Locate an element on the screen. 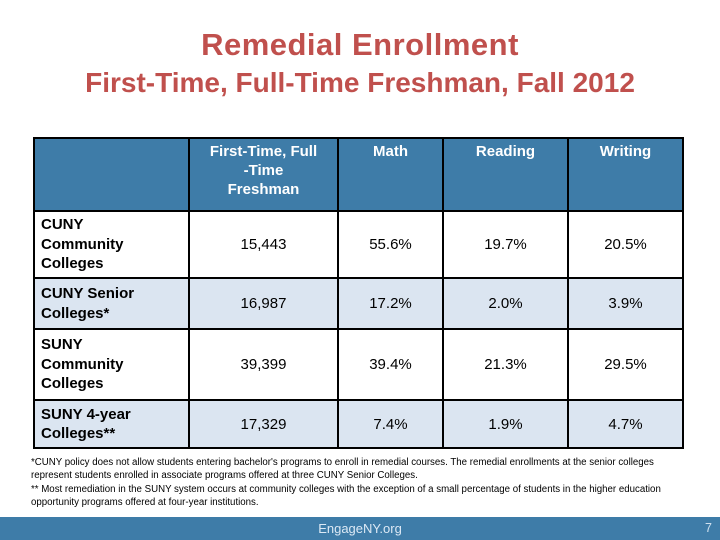 This screenshot has width=720, height=540. math-value: 7.4% is located at coordinates (390, 424).